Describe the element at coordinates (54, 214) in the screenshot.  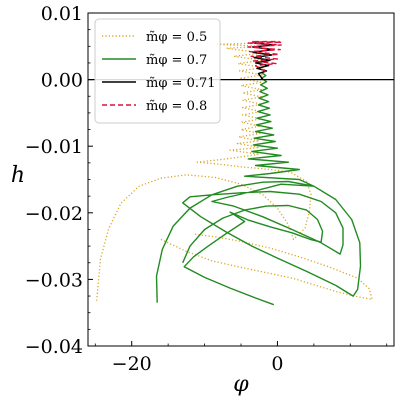
I see `y-tick-label: −0.02` at that location.